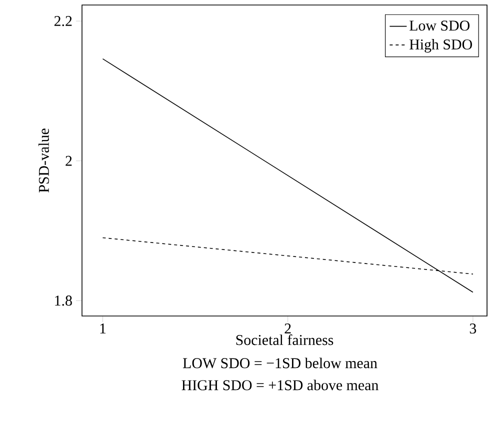  Describe the element at coordinates (43, 160) in the screenshot. I see `y-axis-title: PSD-value` at that location.